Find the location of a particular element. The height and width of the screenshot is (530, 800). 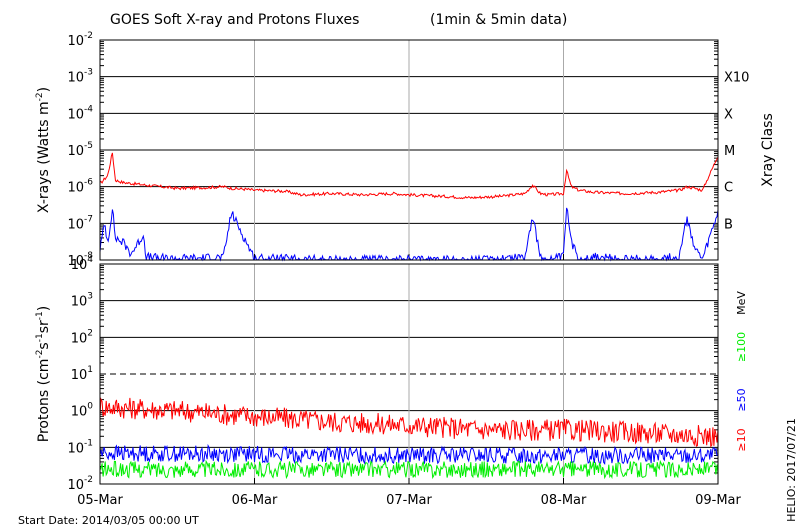

start-date: Start Date: 2014/03/05 00:00 UT is located at coordinates (108, 520).